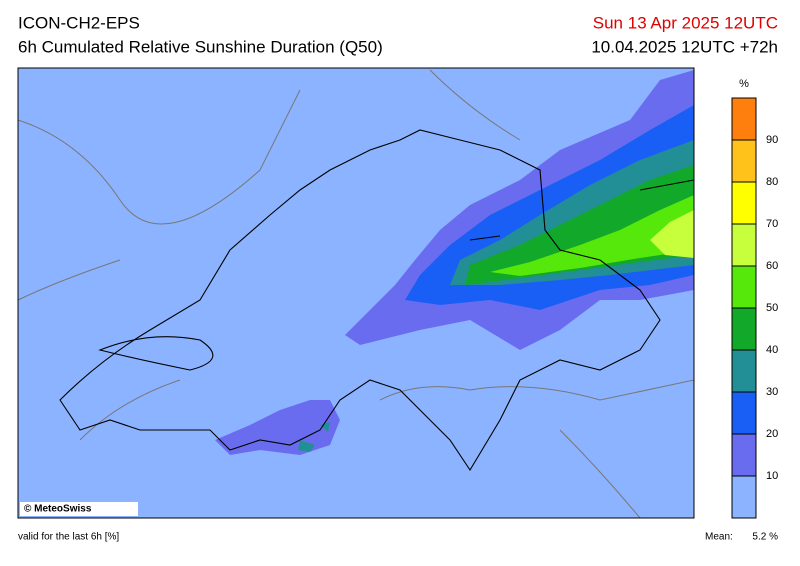  What do you see at coordinates (744, 84) in the screenshot?
I see `colorbar-unit: %` at bounding box center [744, 84].